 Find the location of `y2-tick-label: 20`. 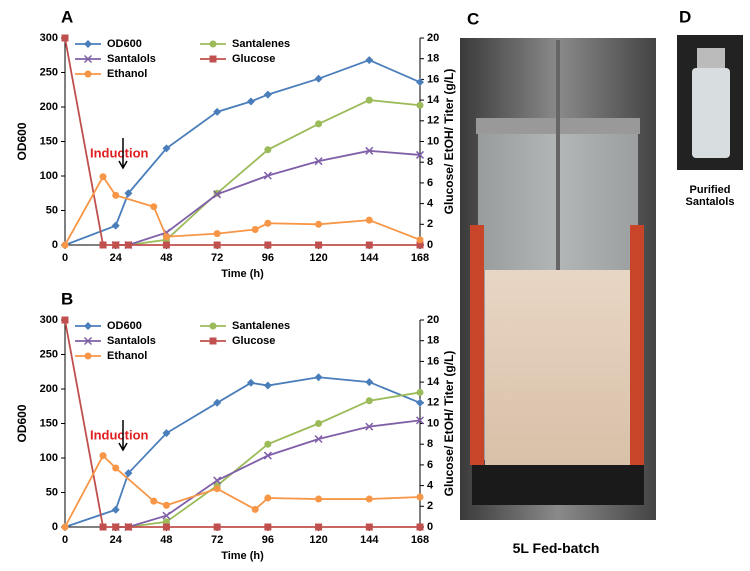

y2-tick-label: 20 is located at coordinates (433, 38).